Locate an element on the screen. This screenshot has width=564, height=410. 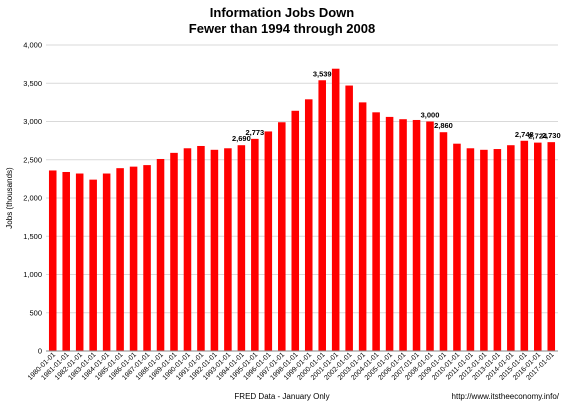
data-label: 2,773 is located at coordinates (254, 132).